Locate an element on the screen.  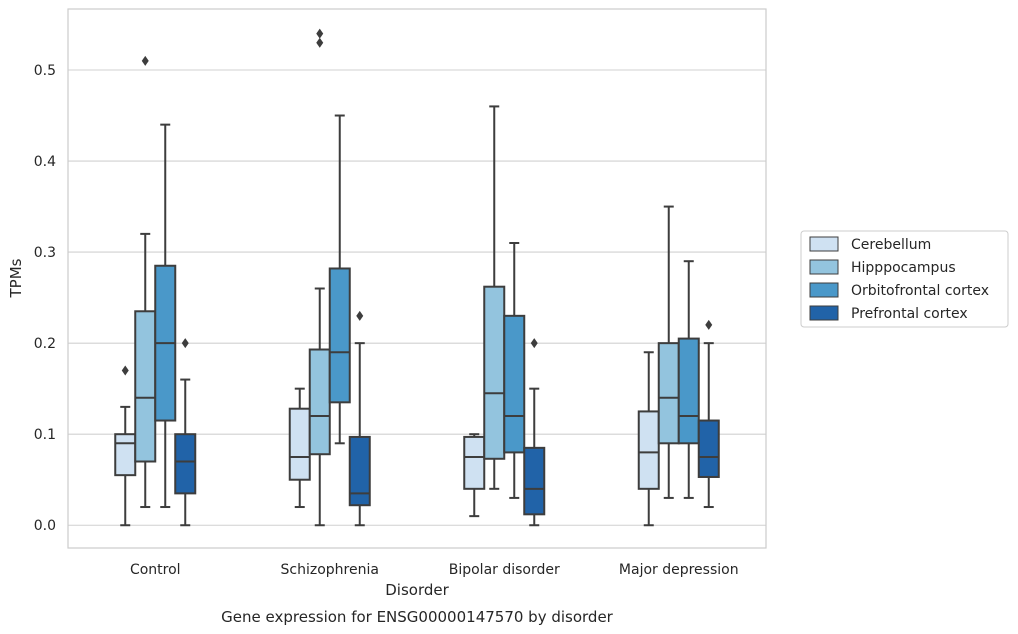
legend-label: Hipppocampus is located at coordinates (903, 268).